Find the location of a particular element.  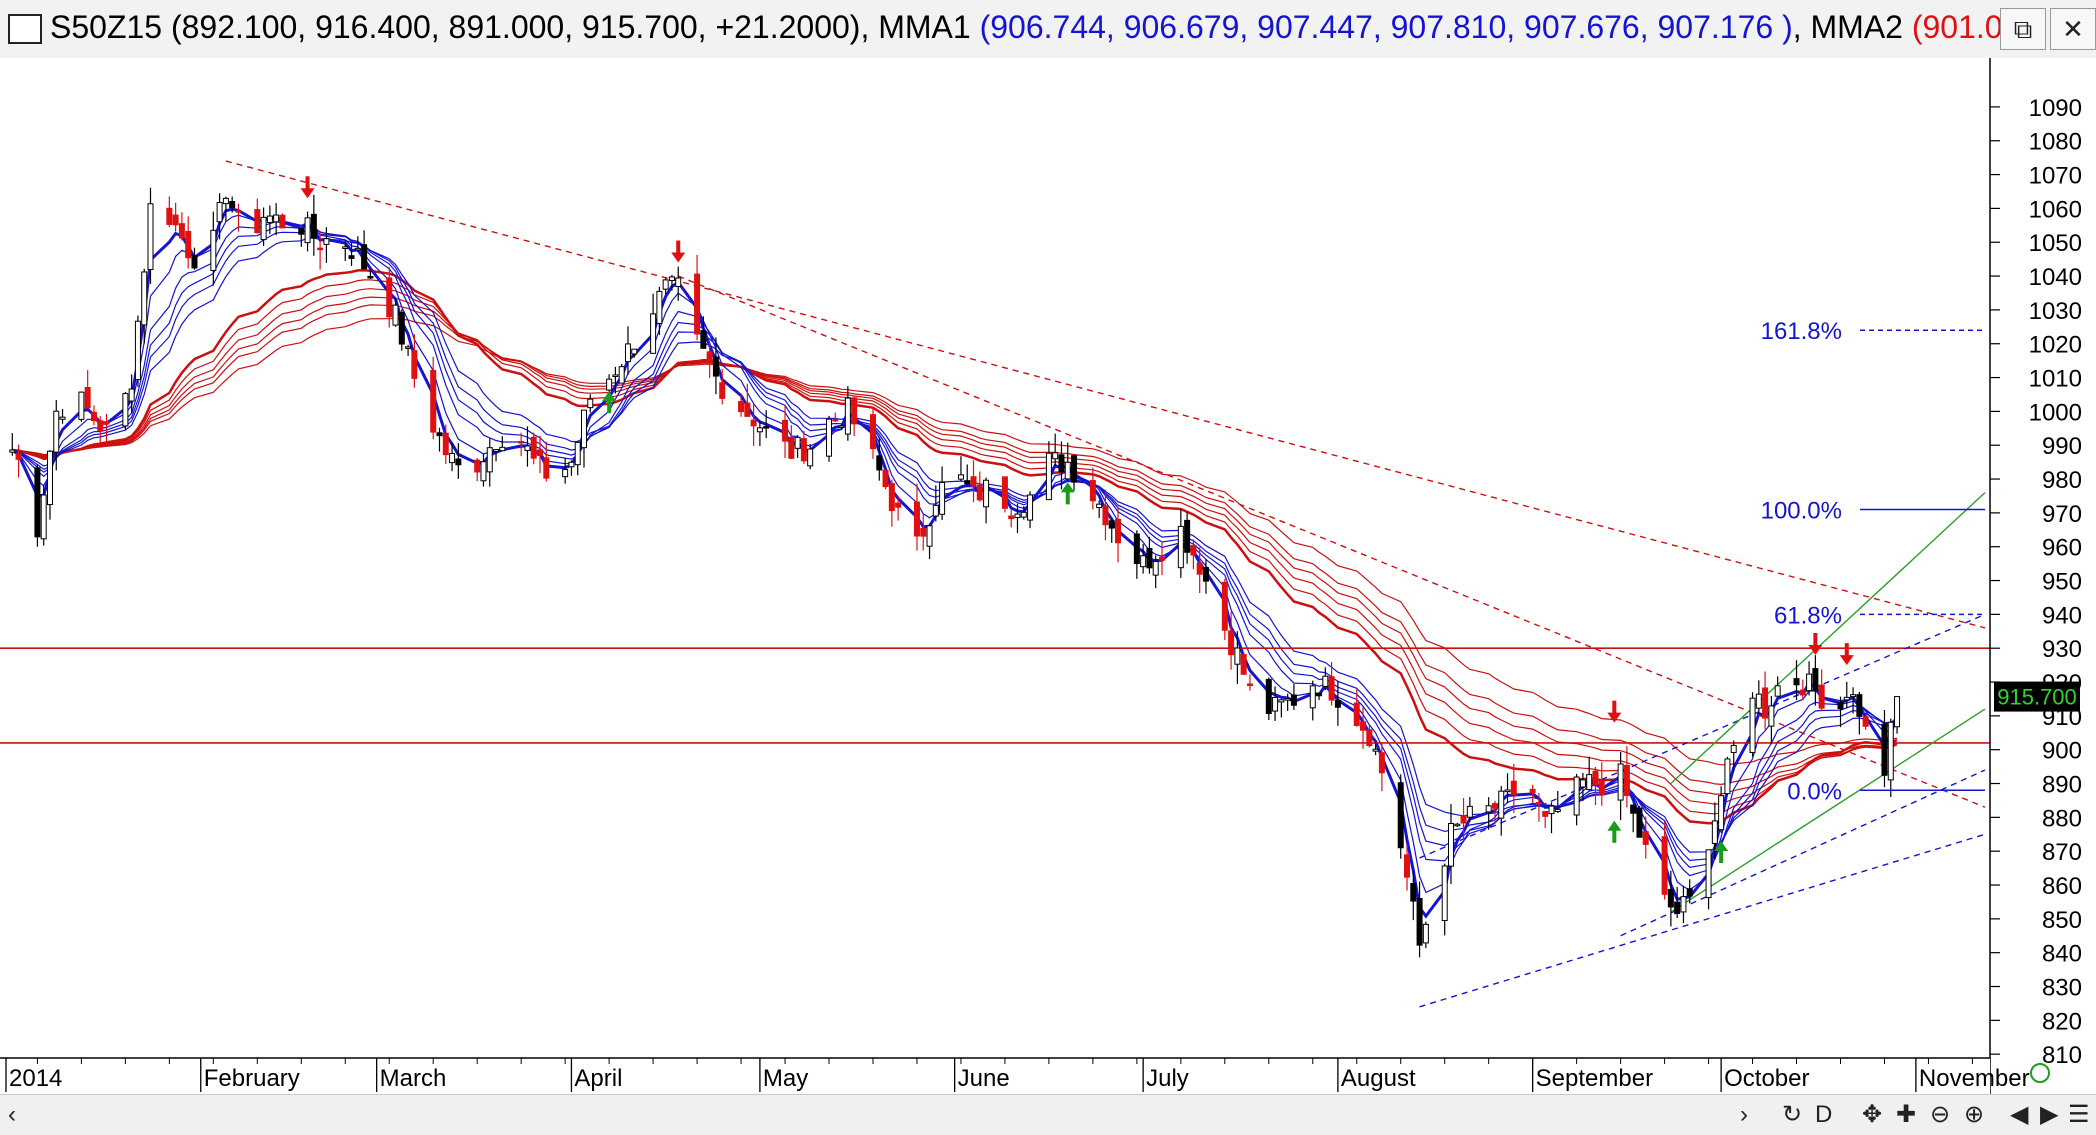

step-forward-icon: ▶ is located at coordinates (2049, 1114).